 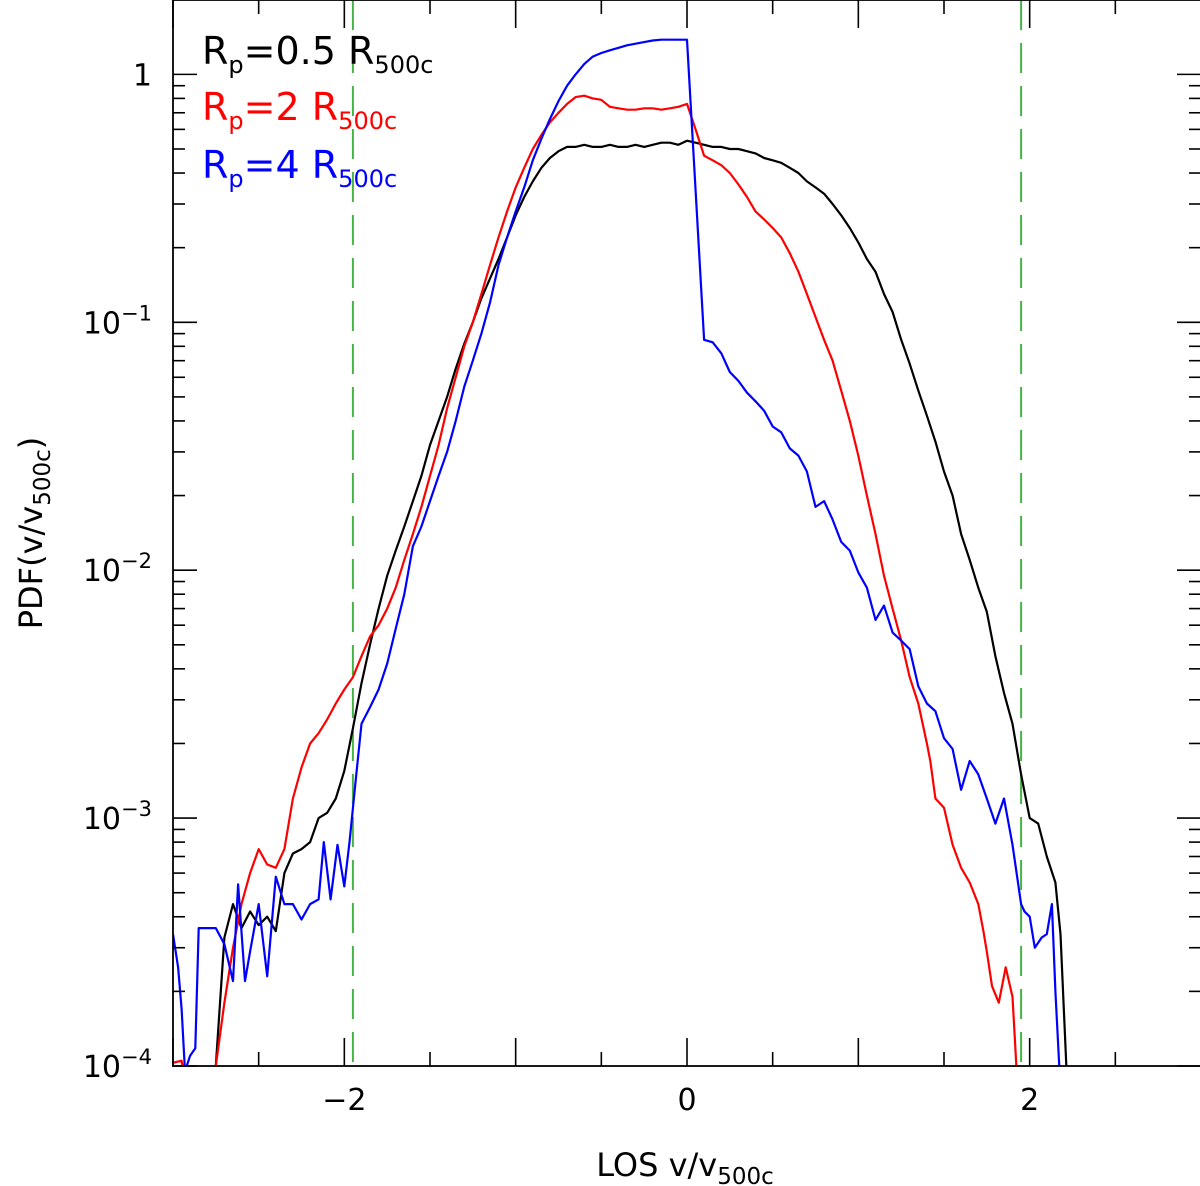 What do you see at coordinates (31, 443) in the screenshot?
I see `y-axis-label-close: )` at bounding box center [31, 443].